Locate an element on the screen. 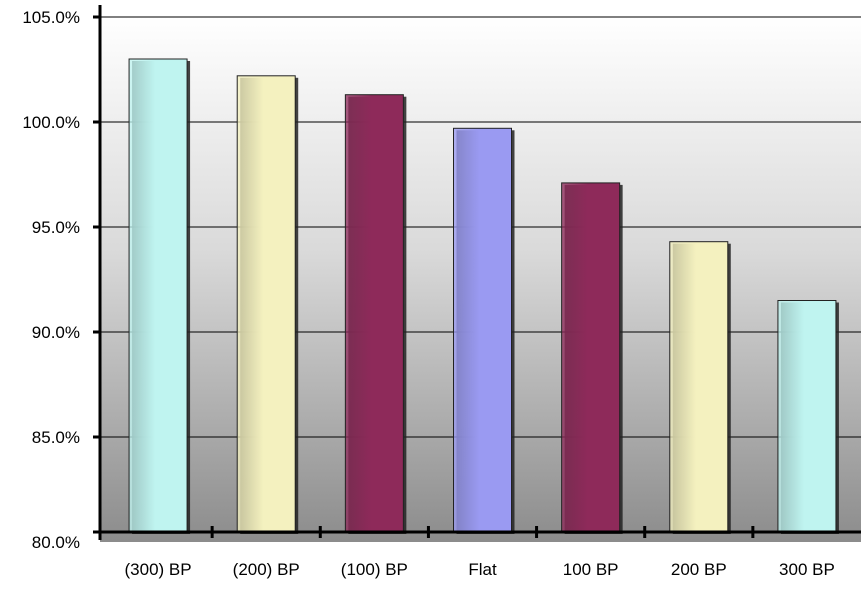  x-tick-label: (300) BP is located at coordinates (158, 569).